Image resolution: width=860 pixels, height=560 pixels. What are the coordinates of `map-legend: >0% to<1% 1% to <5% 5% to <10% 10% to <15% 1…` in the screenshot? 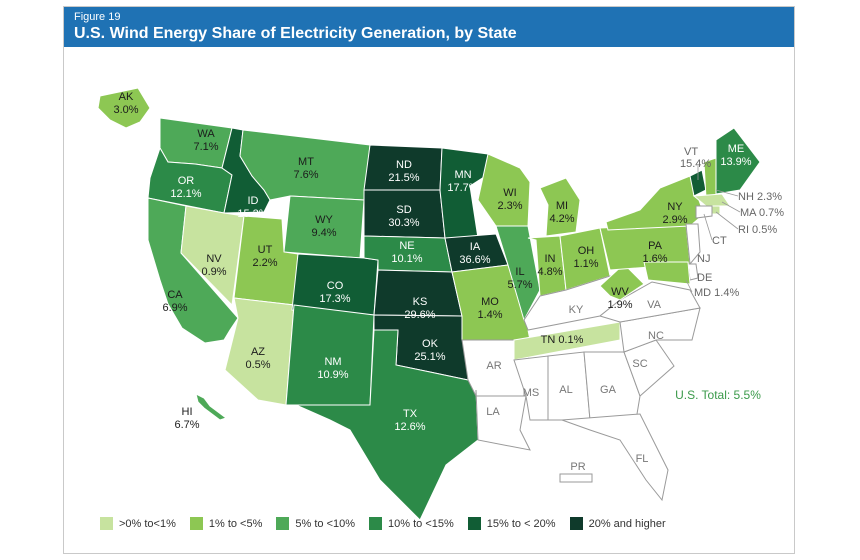 It's located at (383, 523).